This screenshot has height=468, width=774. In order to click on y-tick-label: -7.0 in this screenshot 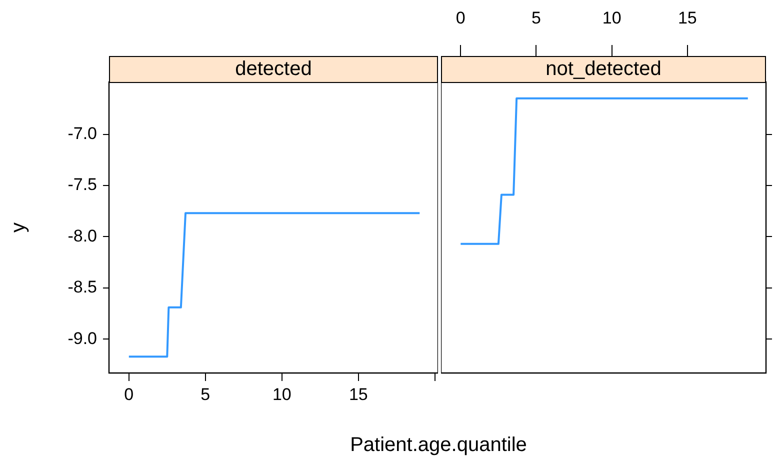, I will do `click(82, 133)`.